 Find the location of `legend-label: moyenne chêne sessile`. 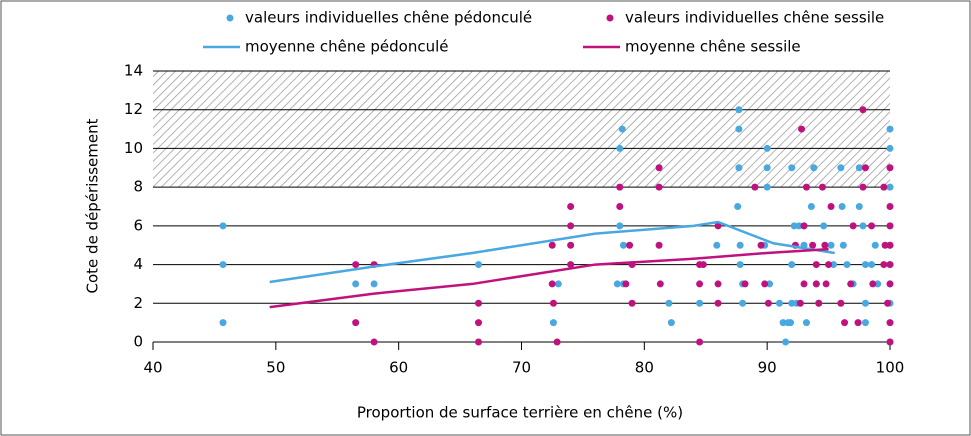

legend-label: moyenne chêne sessile is located at coordinates (713, 47).